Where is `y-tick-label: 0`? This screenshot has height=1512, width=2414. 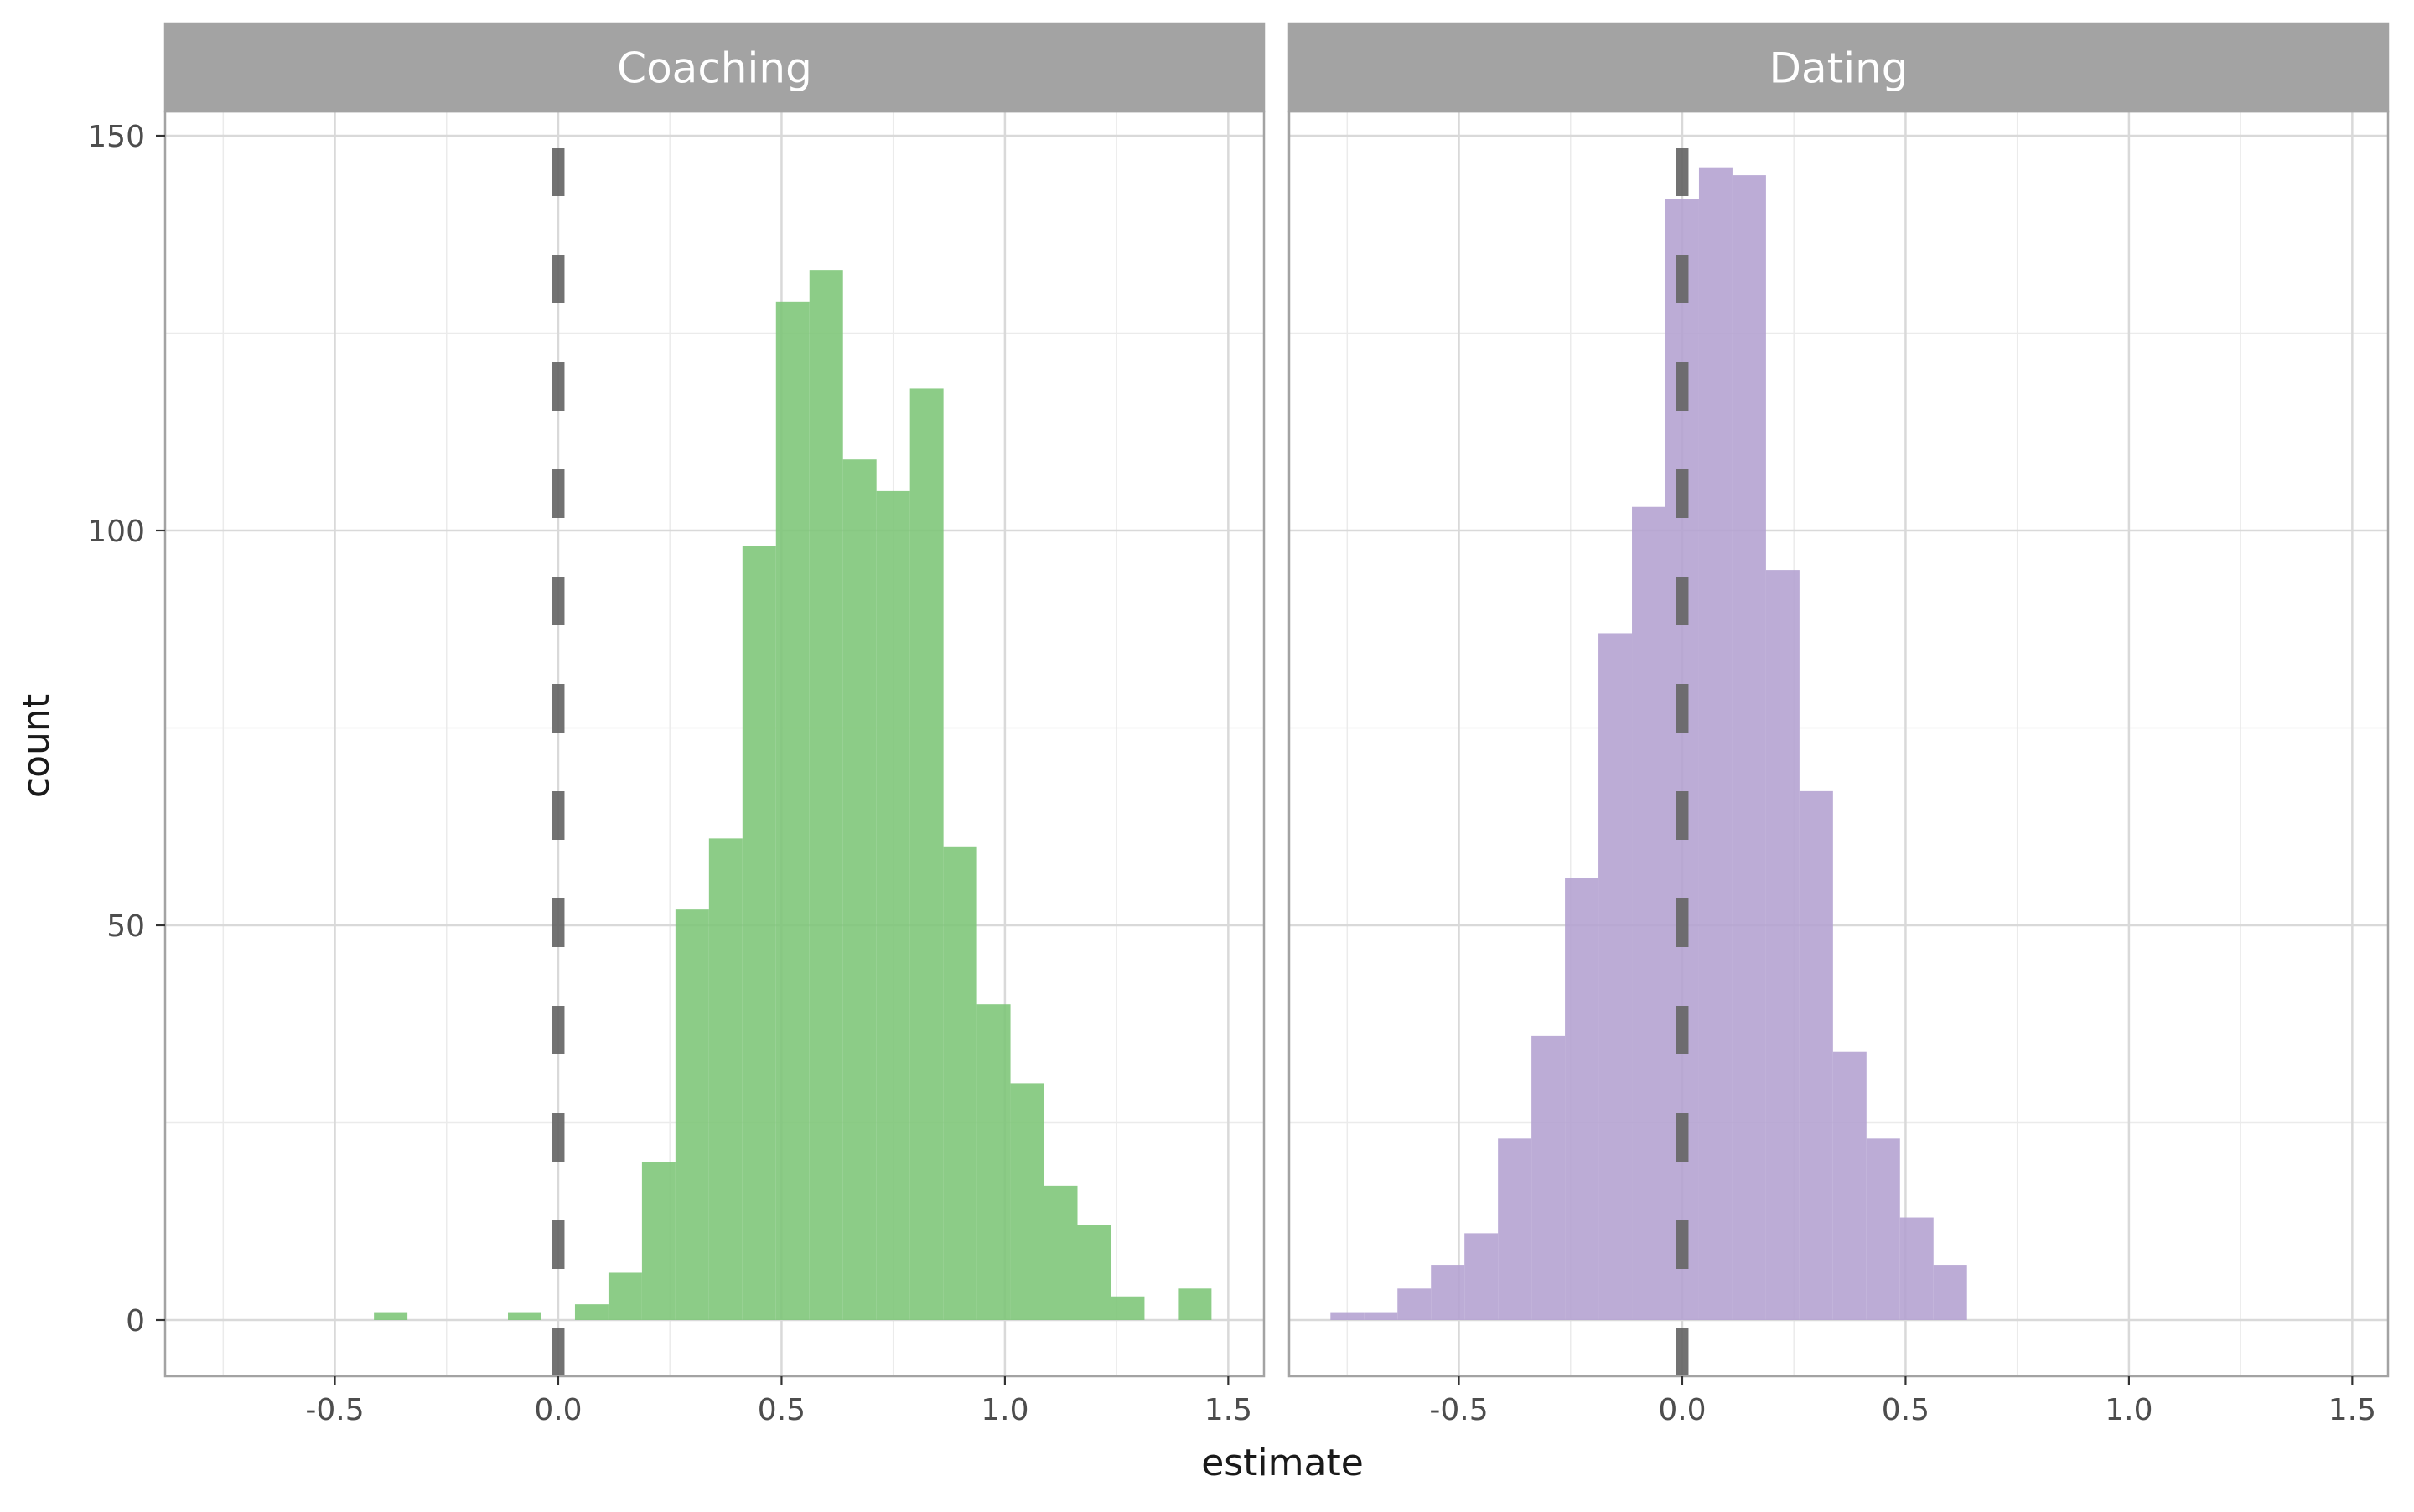 y-tick-label: 0 is located at coordinates (136, 1321).